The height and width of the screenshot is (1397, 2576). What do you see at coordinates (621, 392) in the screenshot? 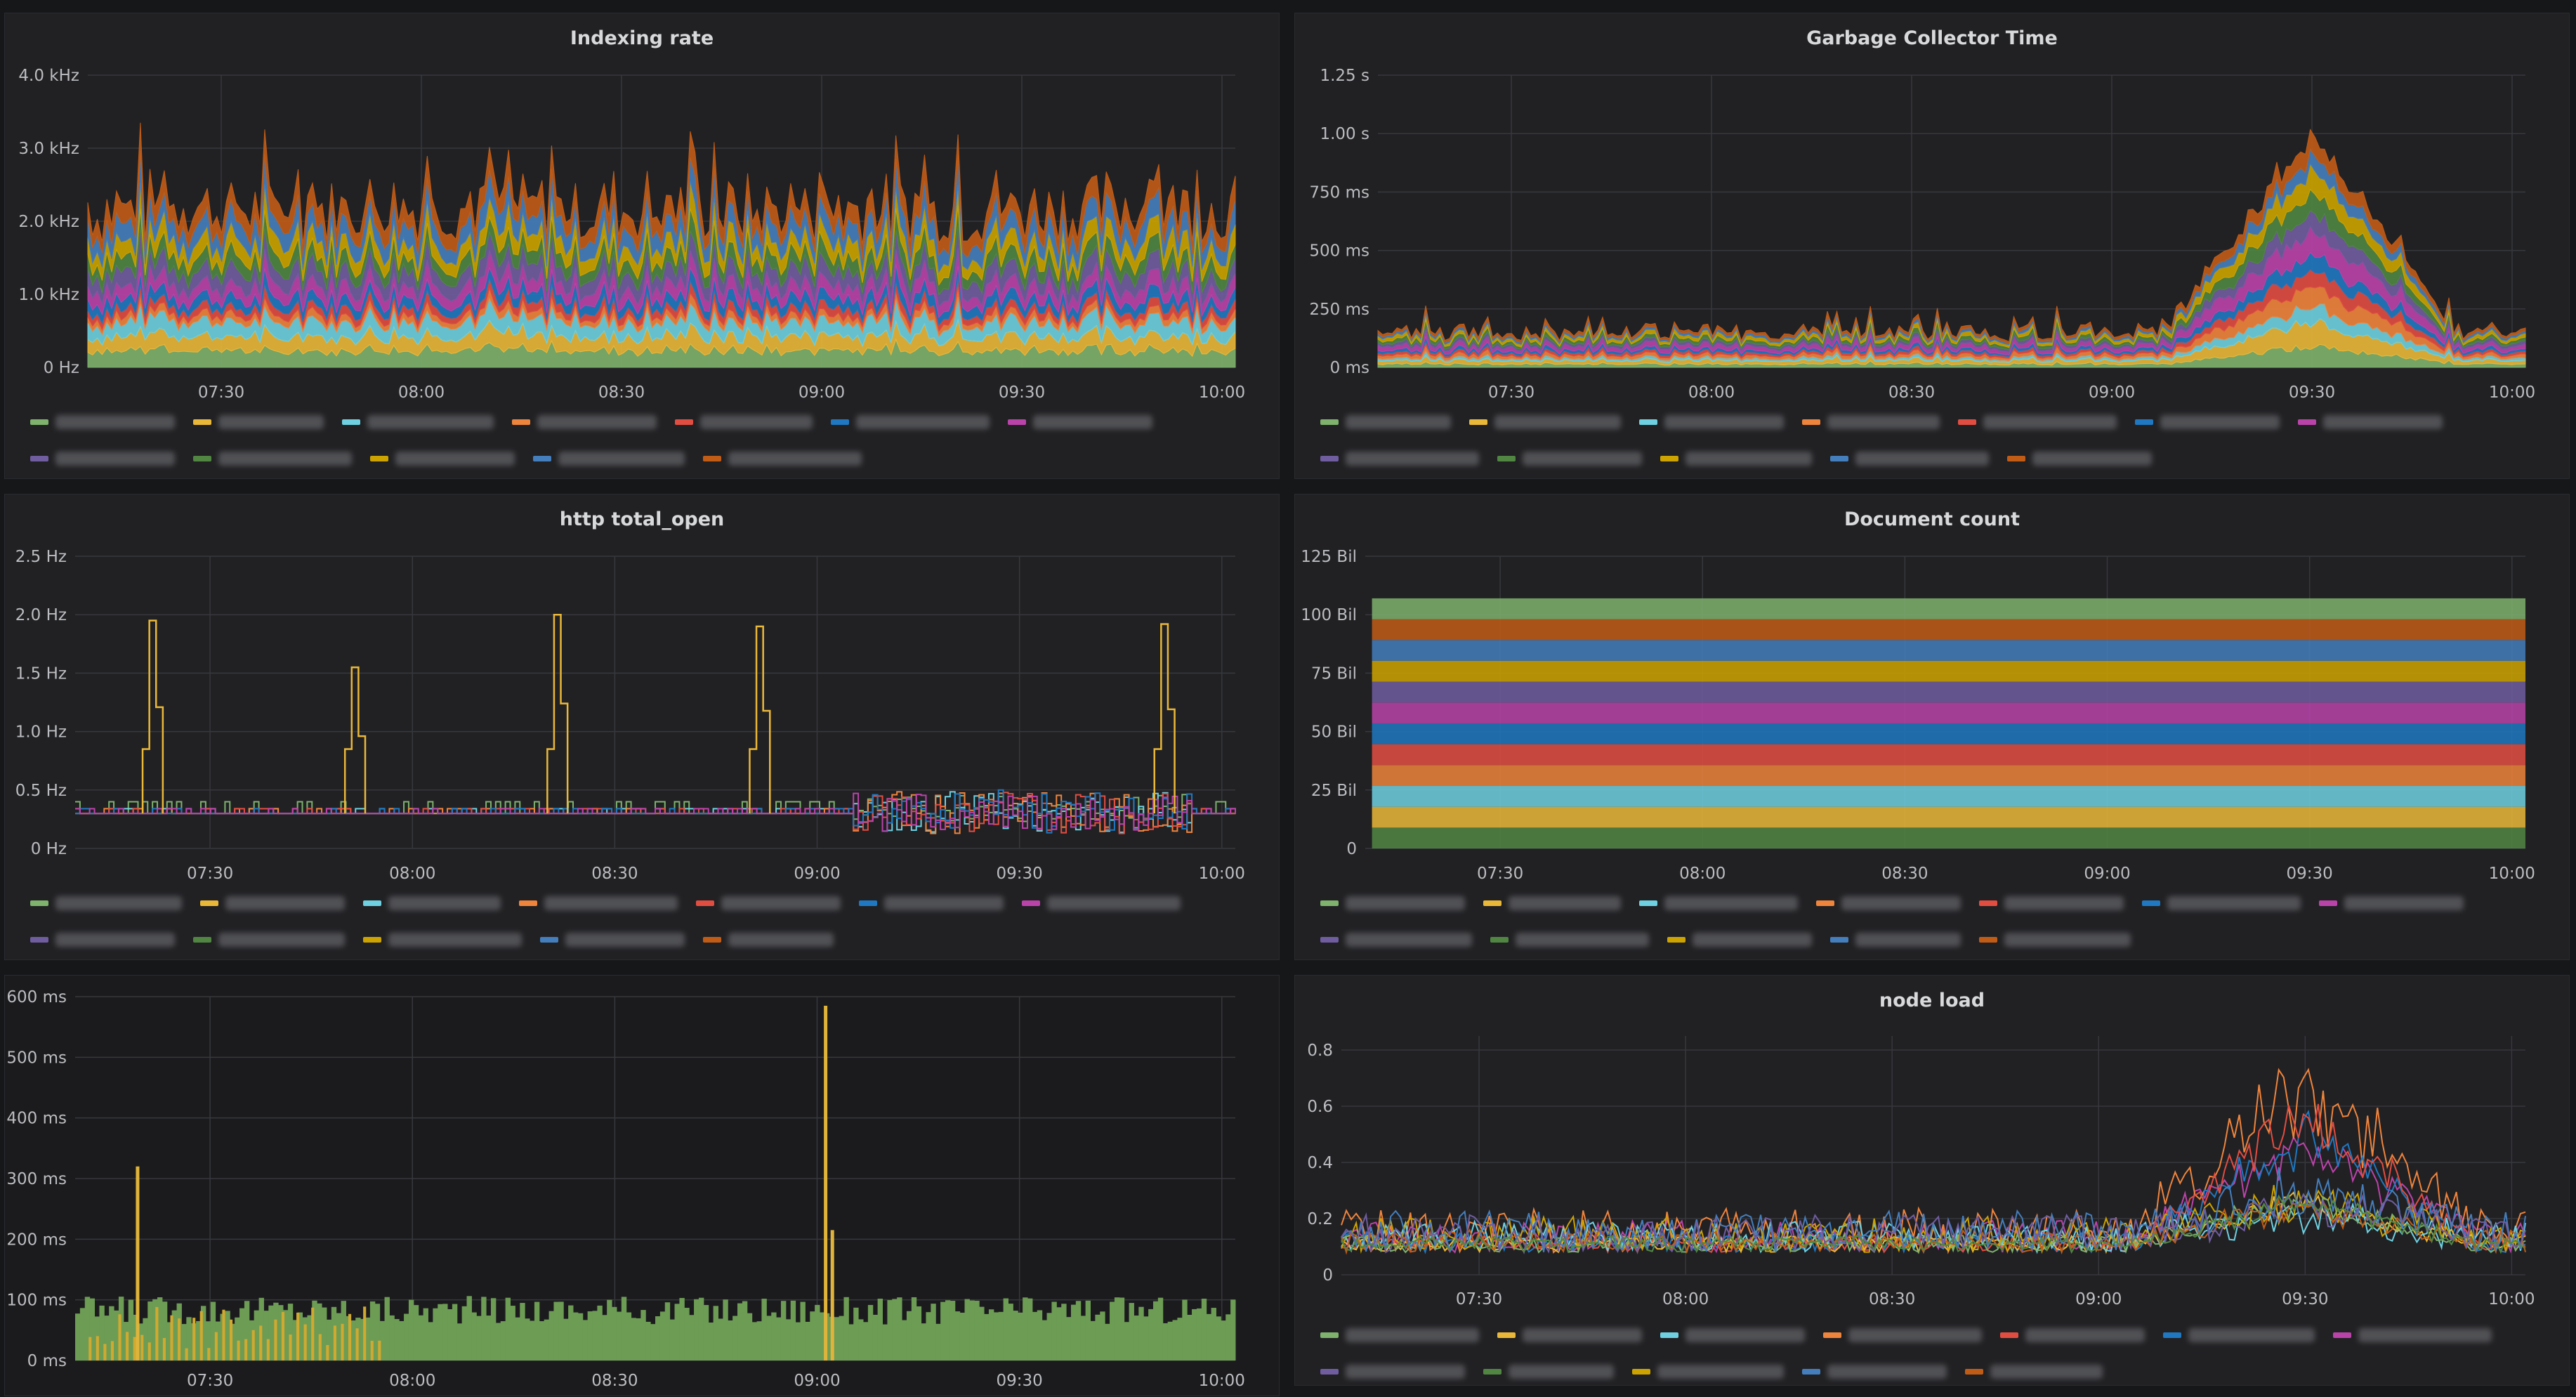
I see `x-tick-label: 08:30` at bounding box center [621, 392].